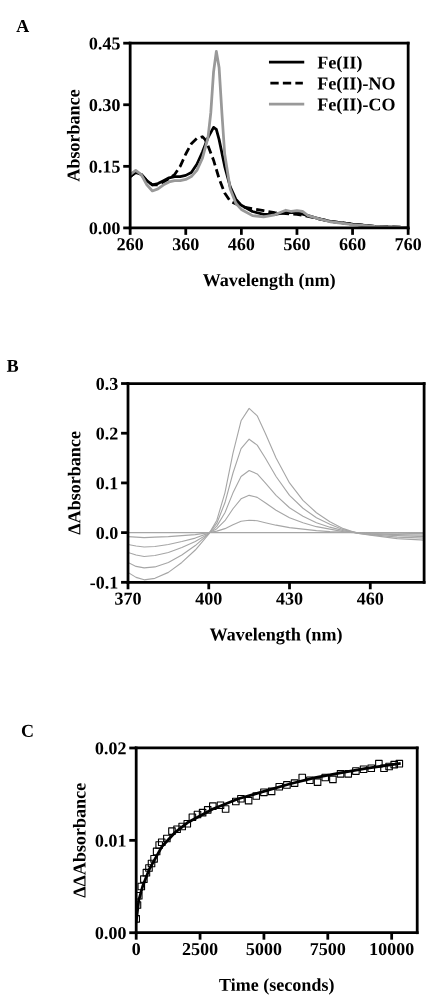 This screenshot has width=431, height=1004. I want to click on y-tick-label: 0.2, so click(107, 433).